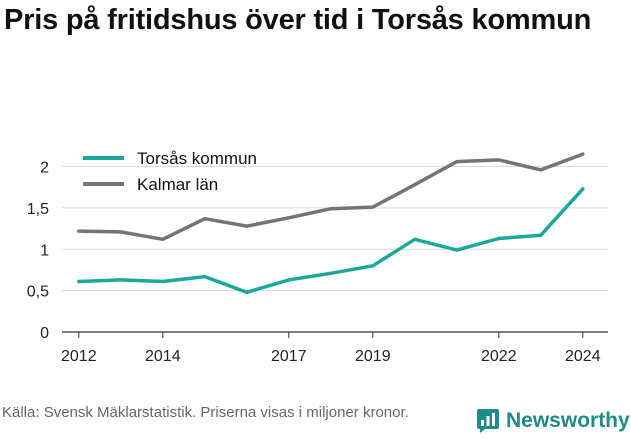 This screenshot has width=631, height=439. I want to click on brand-name: Newsworthy, so click(568, 420).